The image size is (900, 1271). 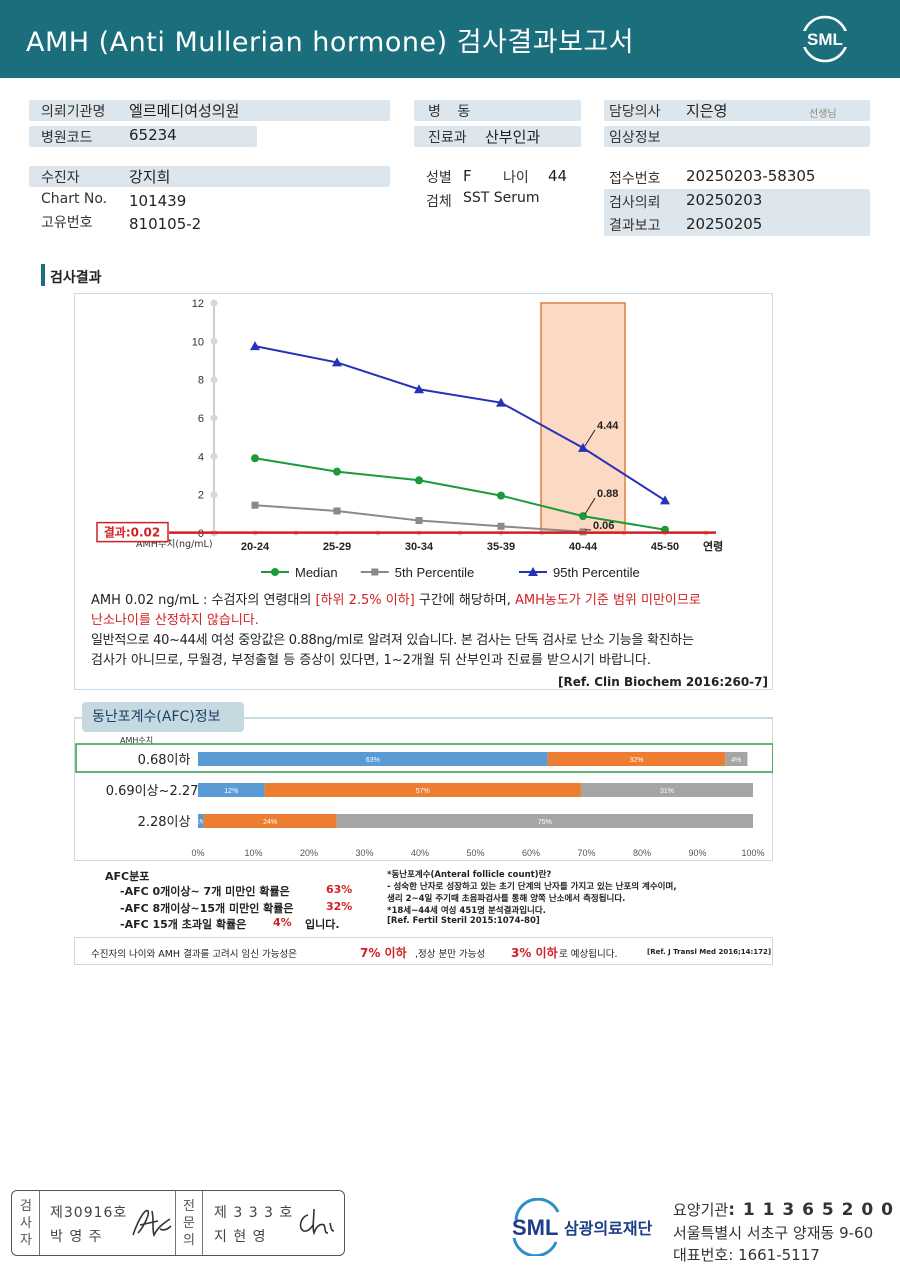 I want to click on series-line-median, so click(x=460, y=494).